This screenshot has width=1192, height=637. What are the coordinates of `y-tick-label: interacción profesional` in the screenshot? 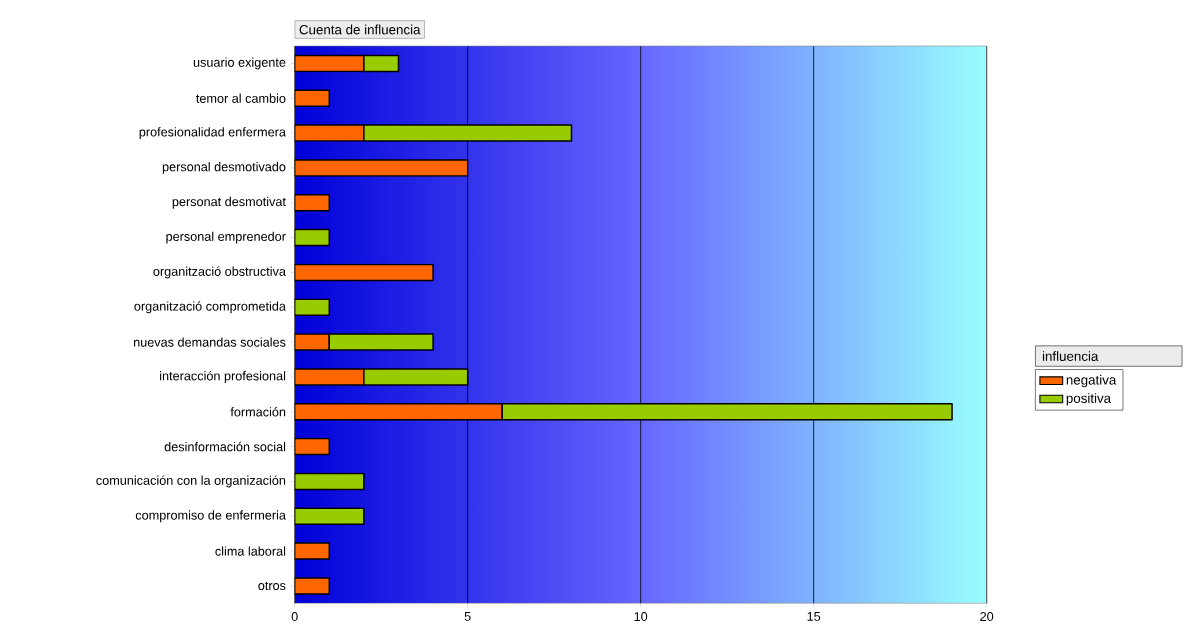 It's located at (223, 376).